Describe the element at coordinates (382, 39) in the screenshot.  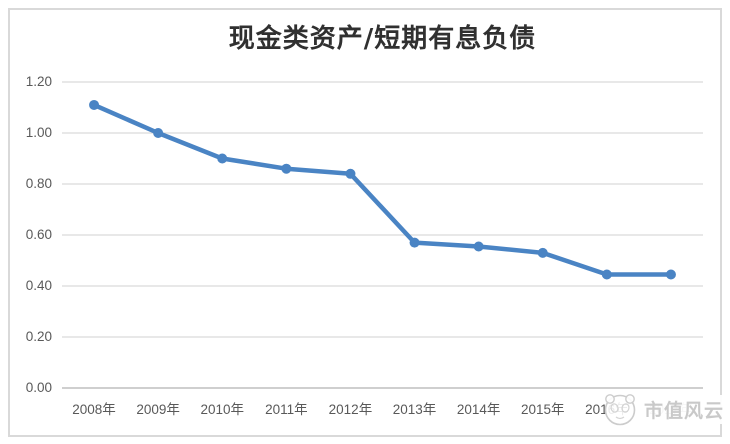
I see `chart-title: 现金类资产/短期有息负债` at that location.